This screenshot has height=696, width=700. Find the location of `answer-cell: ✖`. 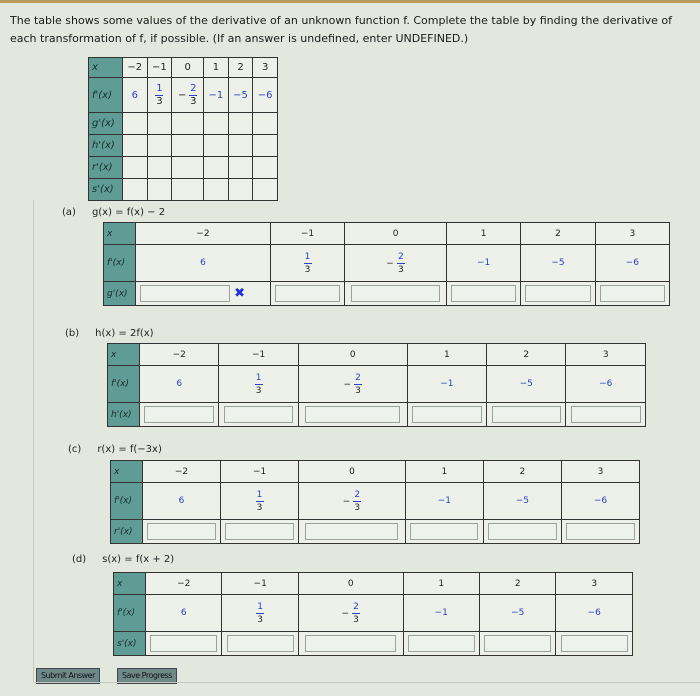

answer-cell: ✖ is located at coordinates (203, 293).